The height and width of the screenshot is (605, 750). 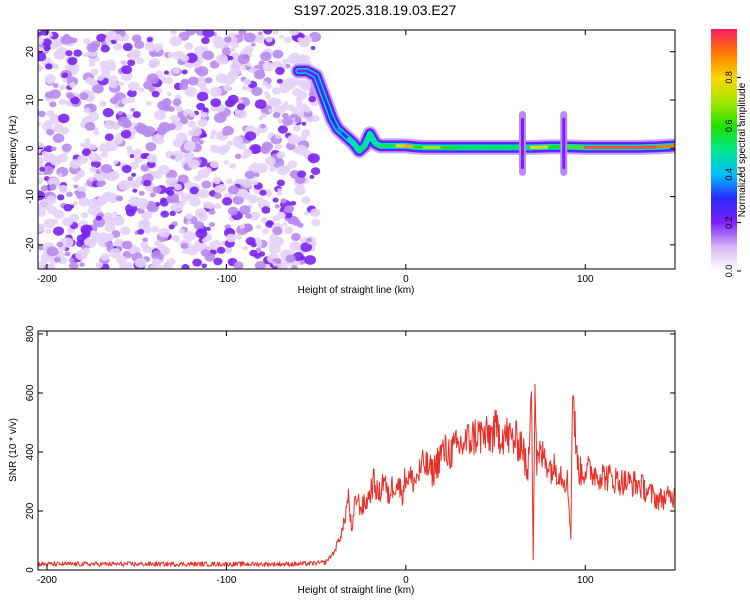 I want to click on spectrogram-xtick-label: -100, so click(x=226, y=279).